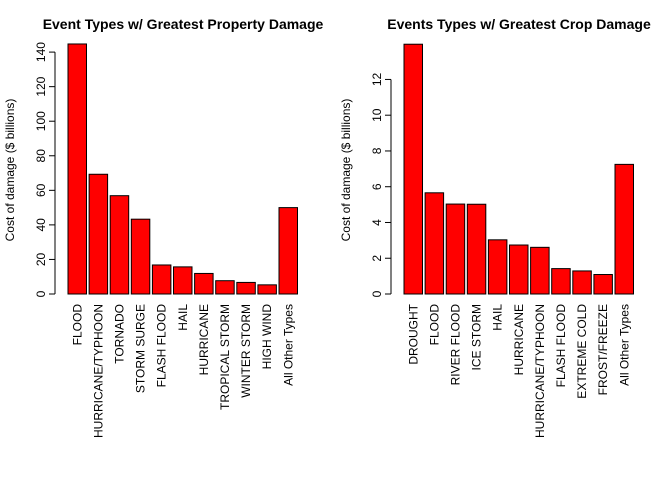 This screenshot has height=485, width=672. Describe the element at coordinates (519, 24) in the screenshot. I see `chart-title: Events Types w/ Greatest Crop Damage` at that location.